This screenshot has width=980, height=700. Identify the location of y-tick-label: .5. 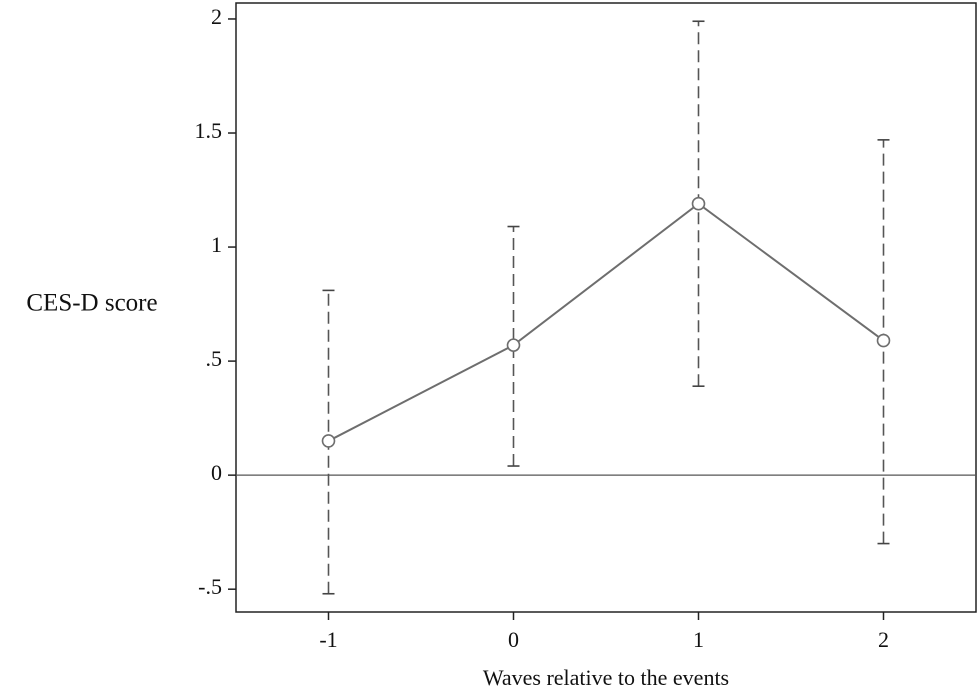
(214, 358).